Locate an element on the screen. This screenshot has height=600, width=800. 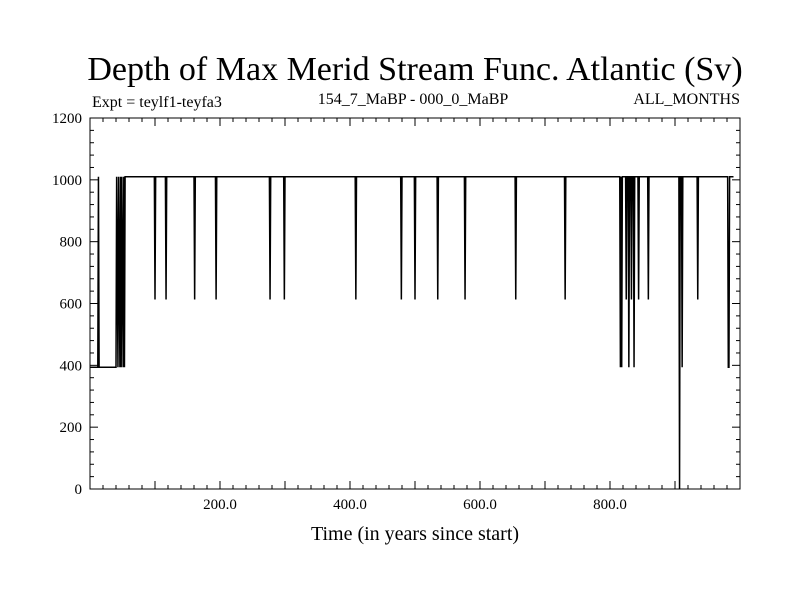
y-tick-label: 1000 is located at coordinates (67, 181).